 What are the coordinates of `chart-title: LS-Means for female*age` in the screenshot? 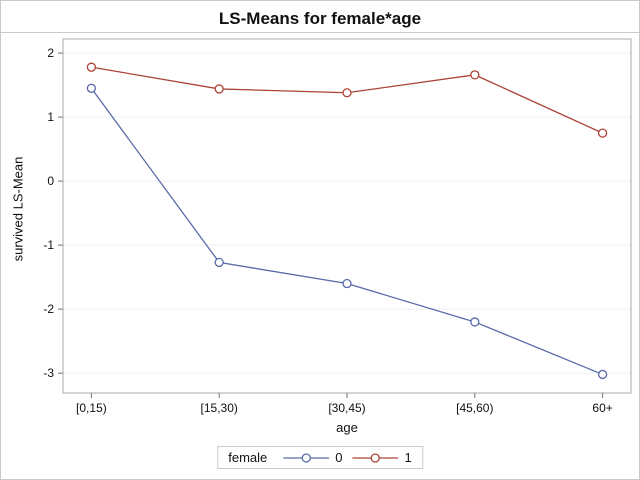 It's located at (320, 18).